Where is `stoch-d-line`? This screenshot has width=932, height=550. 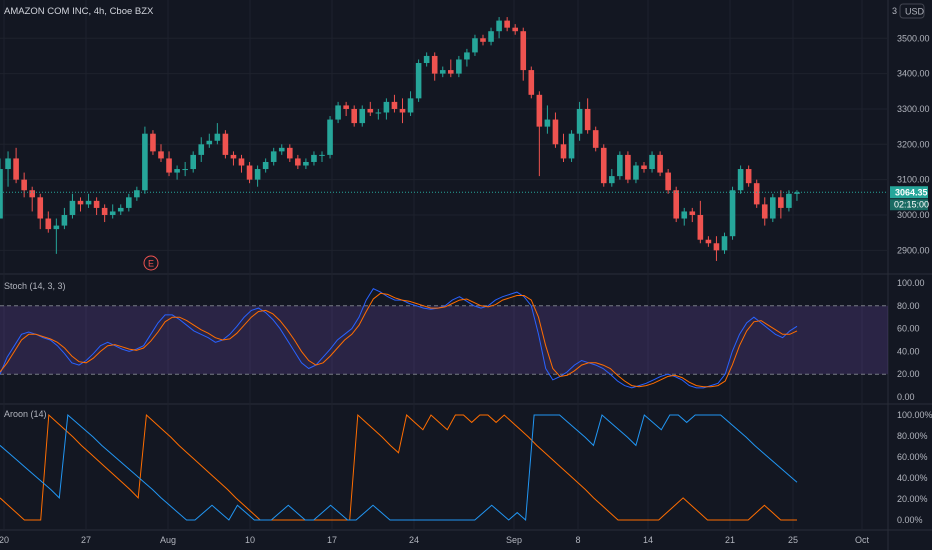
stoch-d-line is located at coordinates (399, 340).